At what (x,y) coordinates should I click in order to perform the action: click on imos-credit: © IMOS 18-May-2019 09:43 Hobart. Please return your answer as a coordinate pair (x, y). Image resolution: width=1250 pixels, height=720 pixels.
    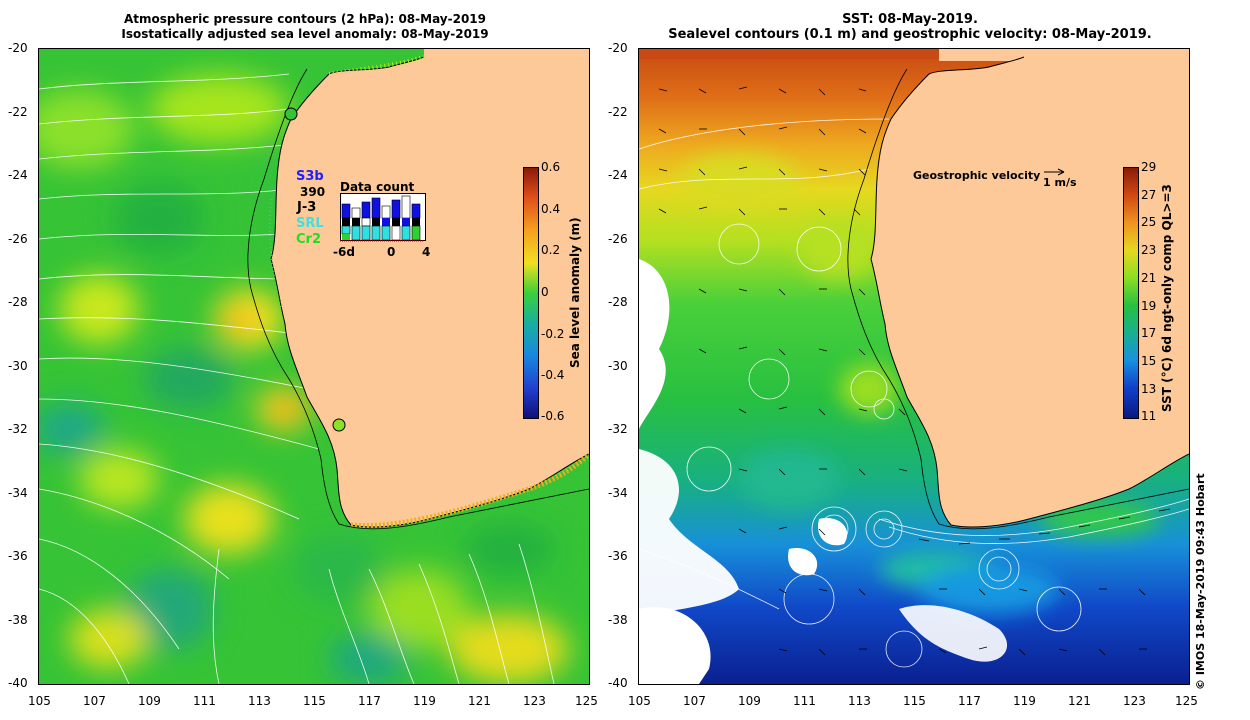
    Looking at the image, I should click on (1200, 581).